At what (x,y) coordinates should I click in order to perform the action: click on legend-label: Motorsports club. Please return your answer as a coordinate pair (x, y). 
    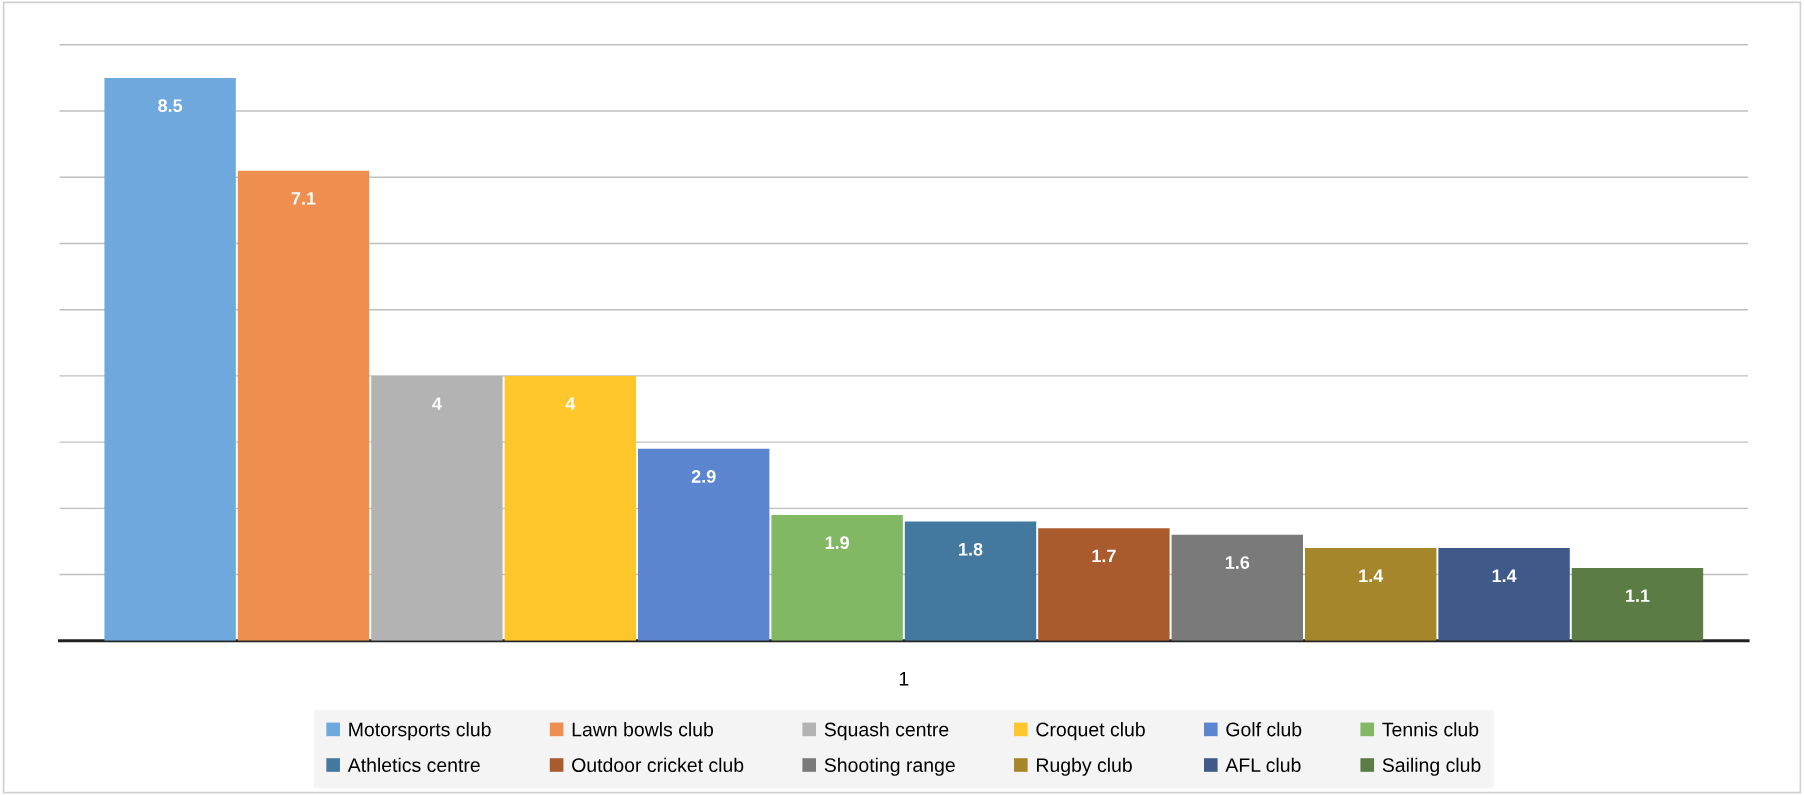
    Looking at the image, I should click on (420, 731).